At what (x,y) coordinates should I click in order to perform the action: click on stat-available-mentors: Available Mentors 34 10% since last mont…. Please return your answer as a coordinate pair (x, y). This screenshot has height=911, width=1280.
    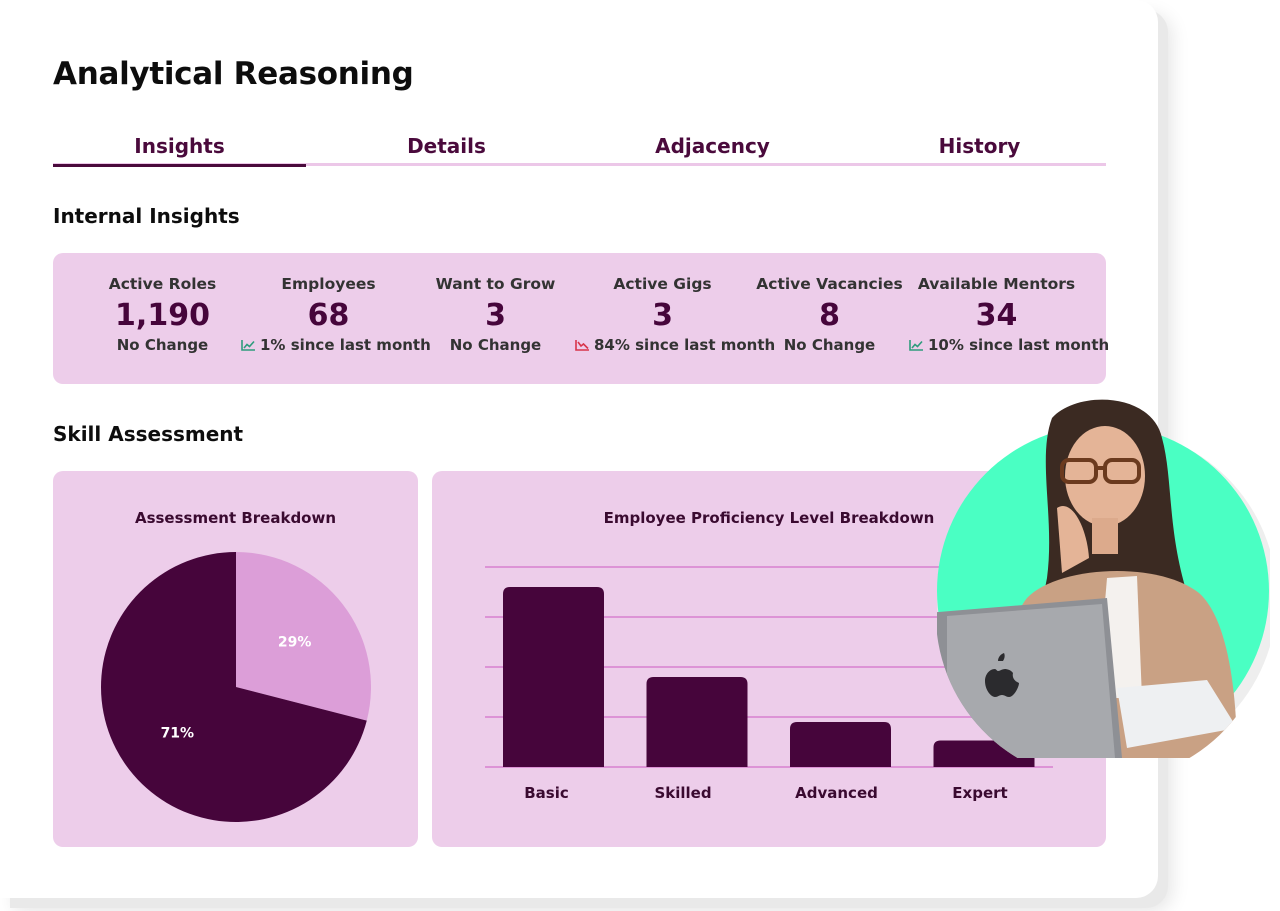
    Looking at the image, I should click on (1009, 303).